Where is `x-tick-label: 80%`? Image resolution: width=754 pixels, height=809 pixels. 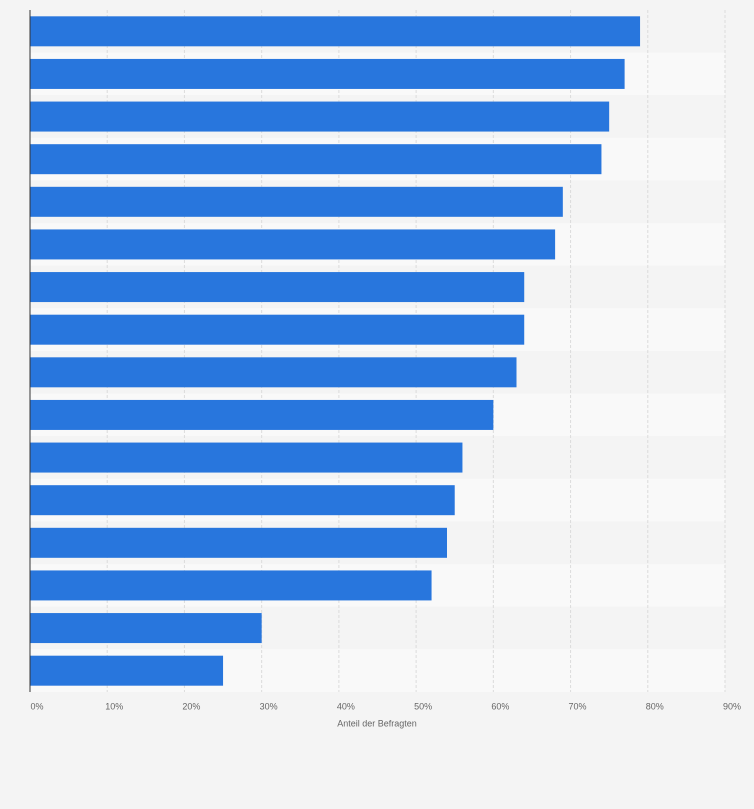
x-tick-label: 80% is located at coordinates (655, 706).